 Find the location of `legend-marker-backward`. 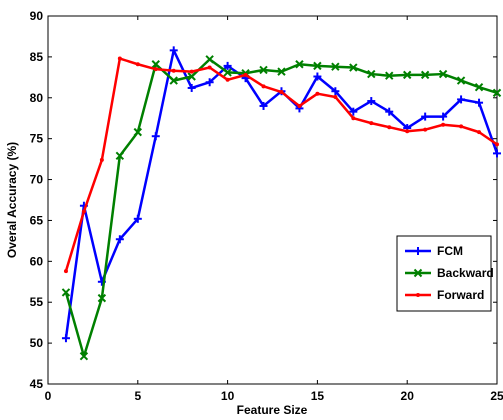

legend-marker-backward is located at coordinates (418, 273).